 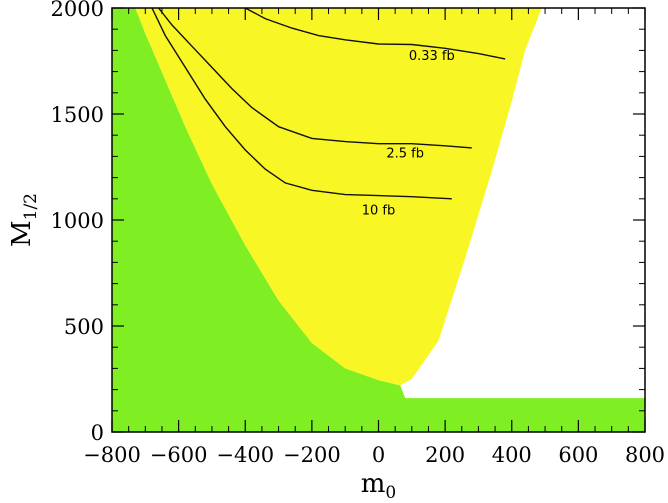 I want to click on x-tick-label: −800, so click(x=112, y=455).